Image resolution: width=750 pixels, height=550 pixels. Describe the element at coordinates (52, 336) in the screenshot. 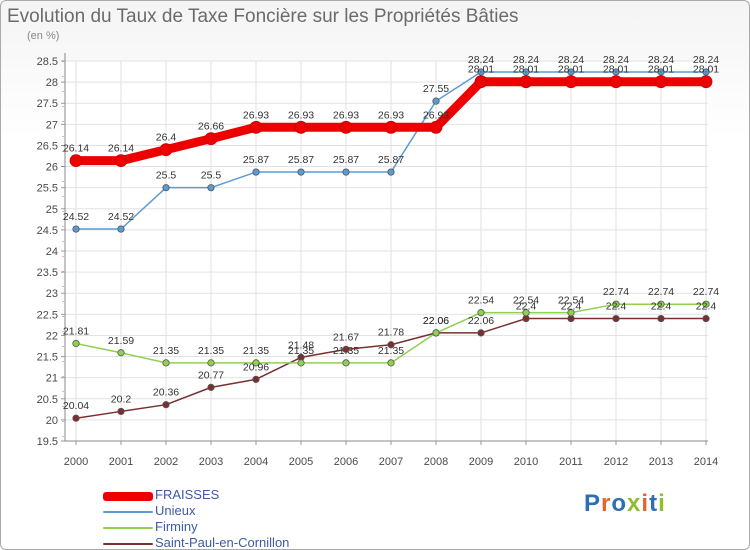

I see `y-tick-label: 22` at that location.